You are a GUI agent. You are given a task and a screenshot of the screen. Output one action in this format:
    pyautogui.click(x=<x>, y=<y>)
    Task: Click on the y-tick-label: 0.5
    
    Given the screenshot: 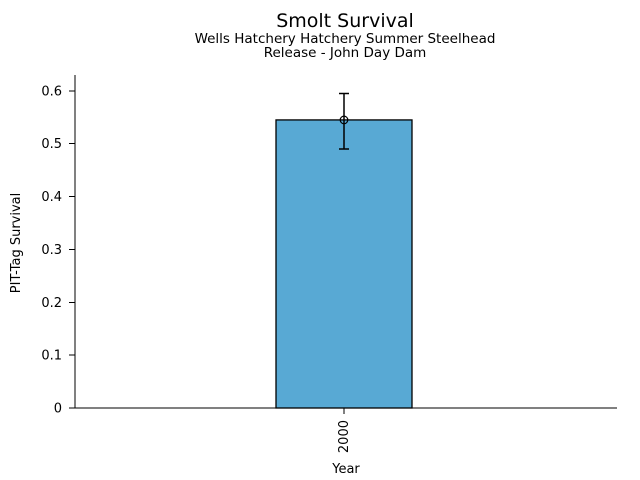 What is the action you would take?
    pyautogui.click(x=51, y=144)
    